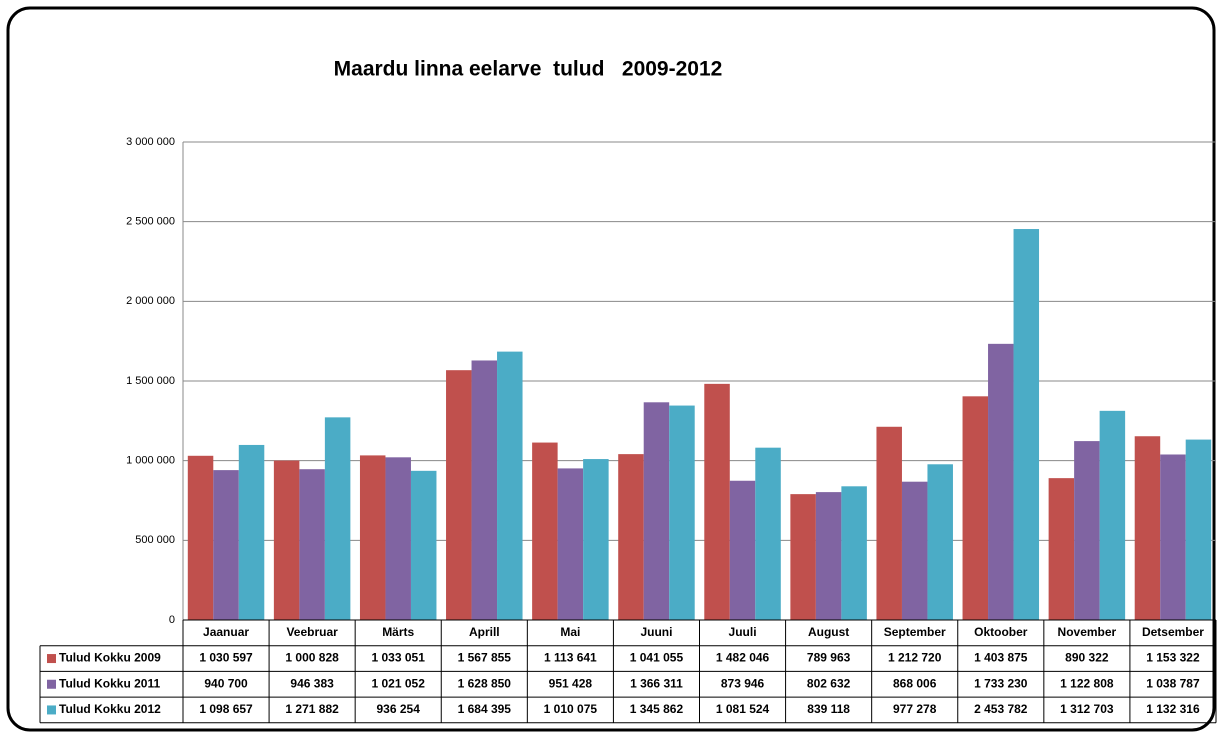 The height and width of the screenshot is (734, 1219). What do you see at coordinates (485, 658) in the screenshot?
I see `table-value: 1 567 855` at bounding box center [485, 658].